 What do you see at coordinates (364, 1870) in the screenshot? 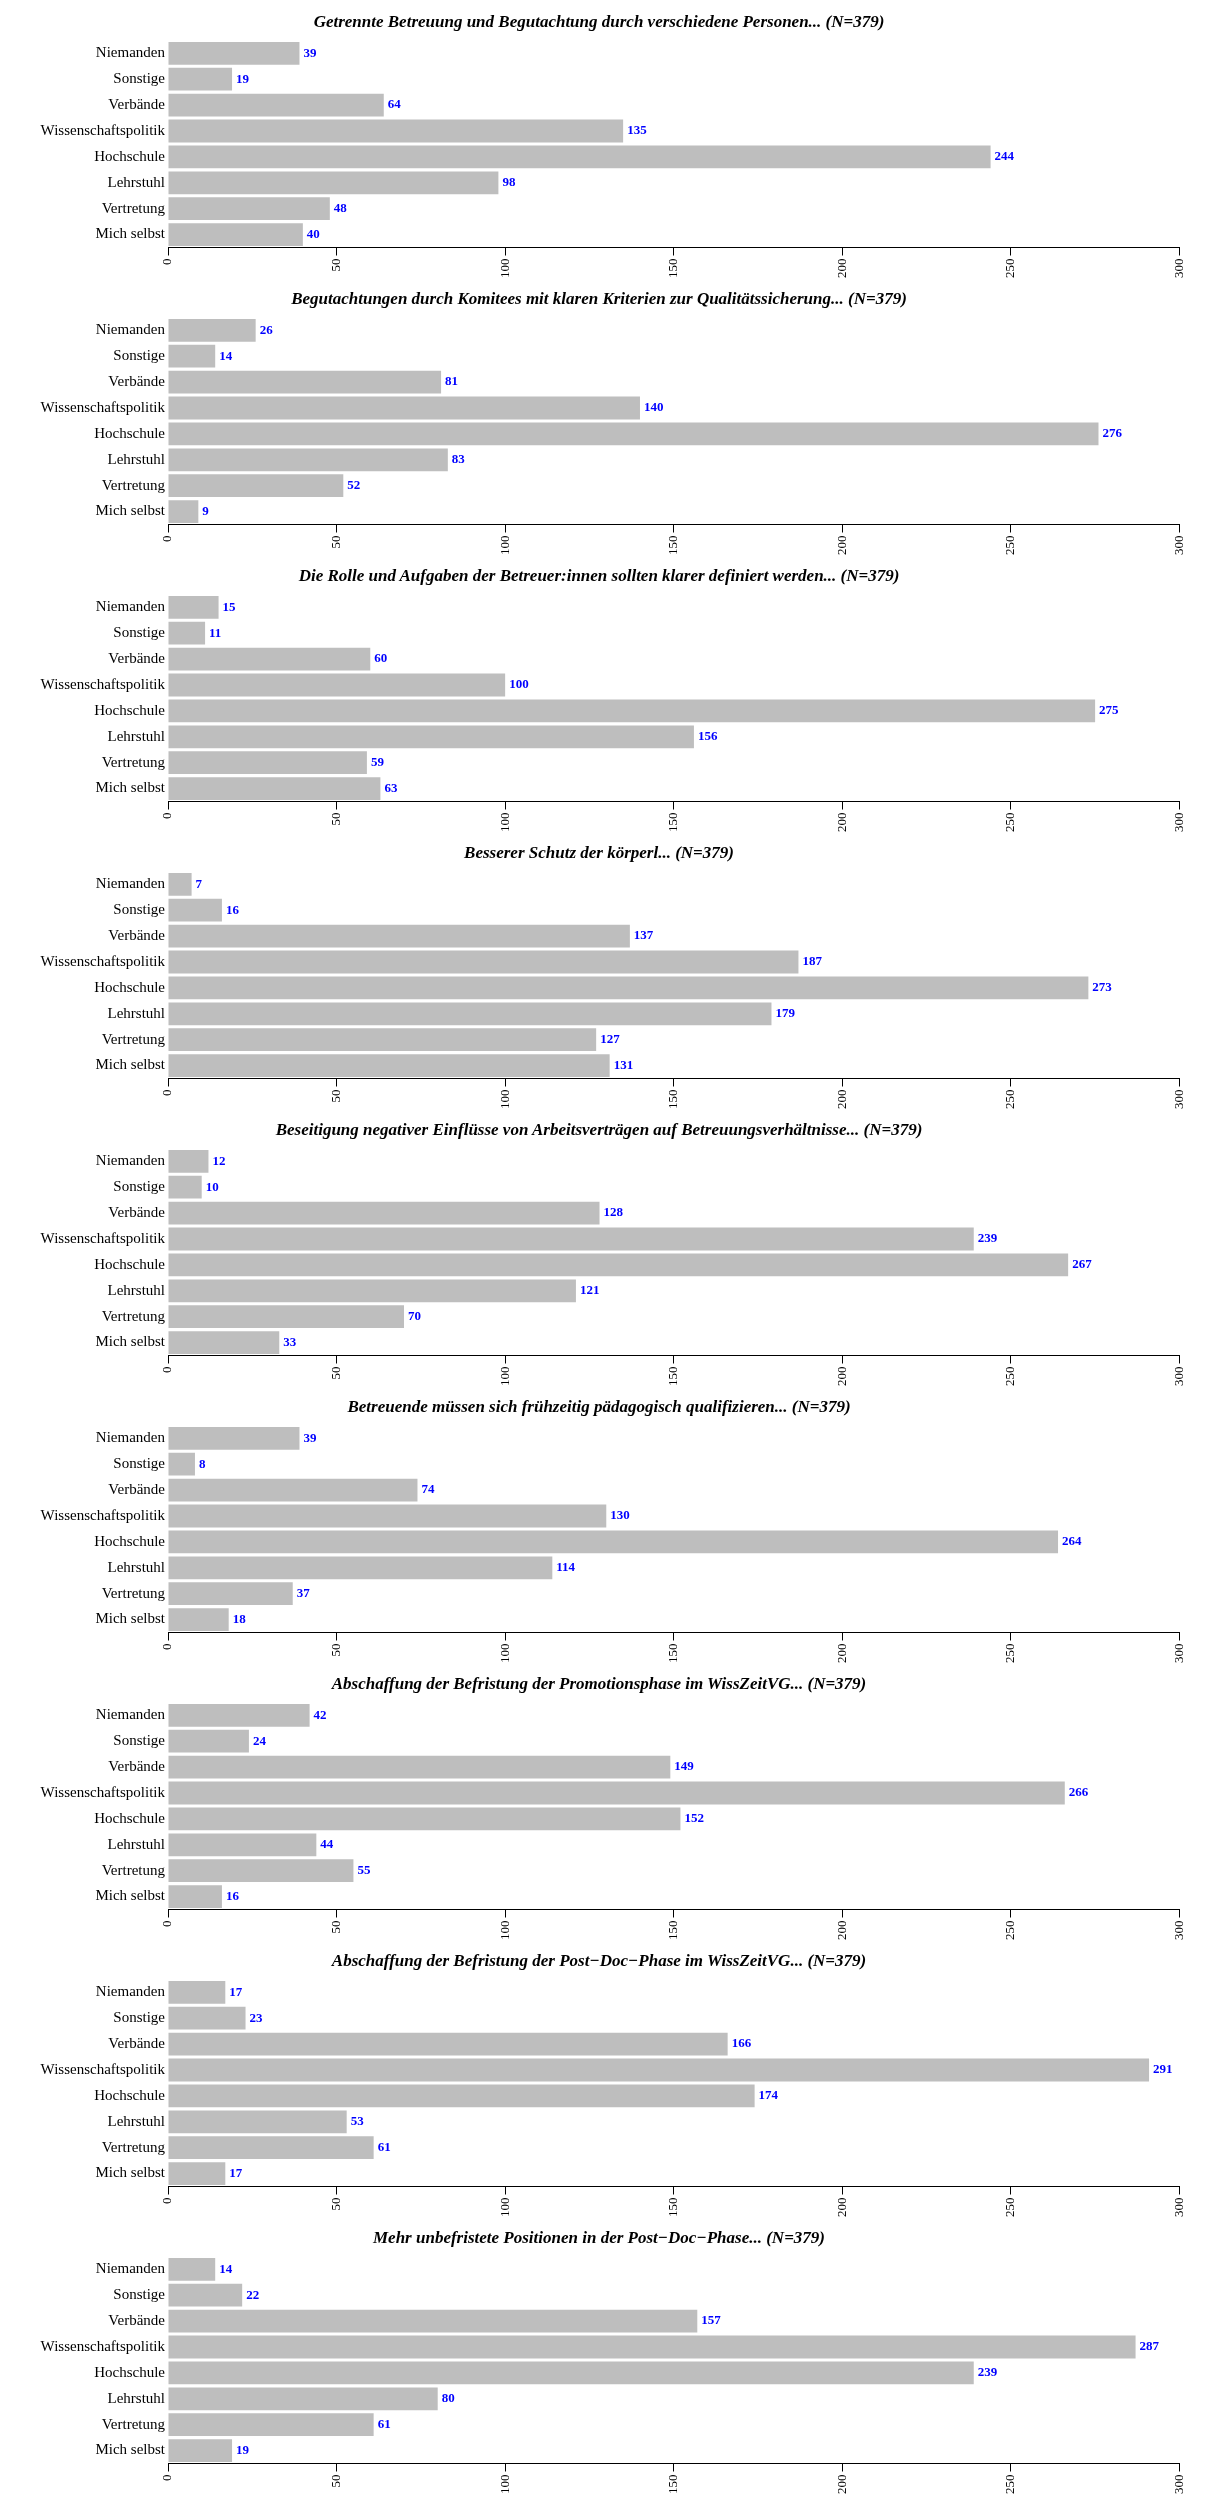
I see `data-label: 55` at bounding box center [364, 1870].